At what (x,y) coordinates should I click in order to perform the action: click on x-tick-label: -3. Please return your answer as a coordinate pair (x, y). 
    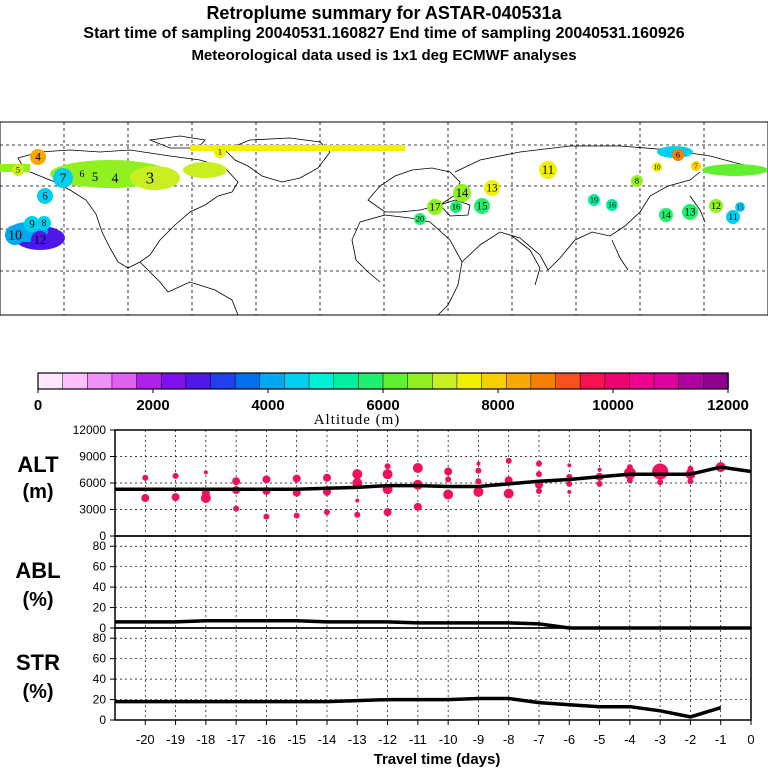
    Looking at the image, I should click on (660, 739).